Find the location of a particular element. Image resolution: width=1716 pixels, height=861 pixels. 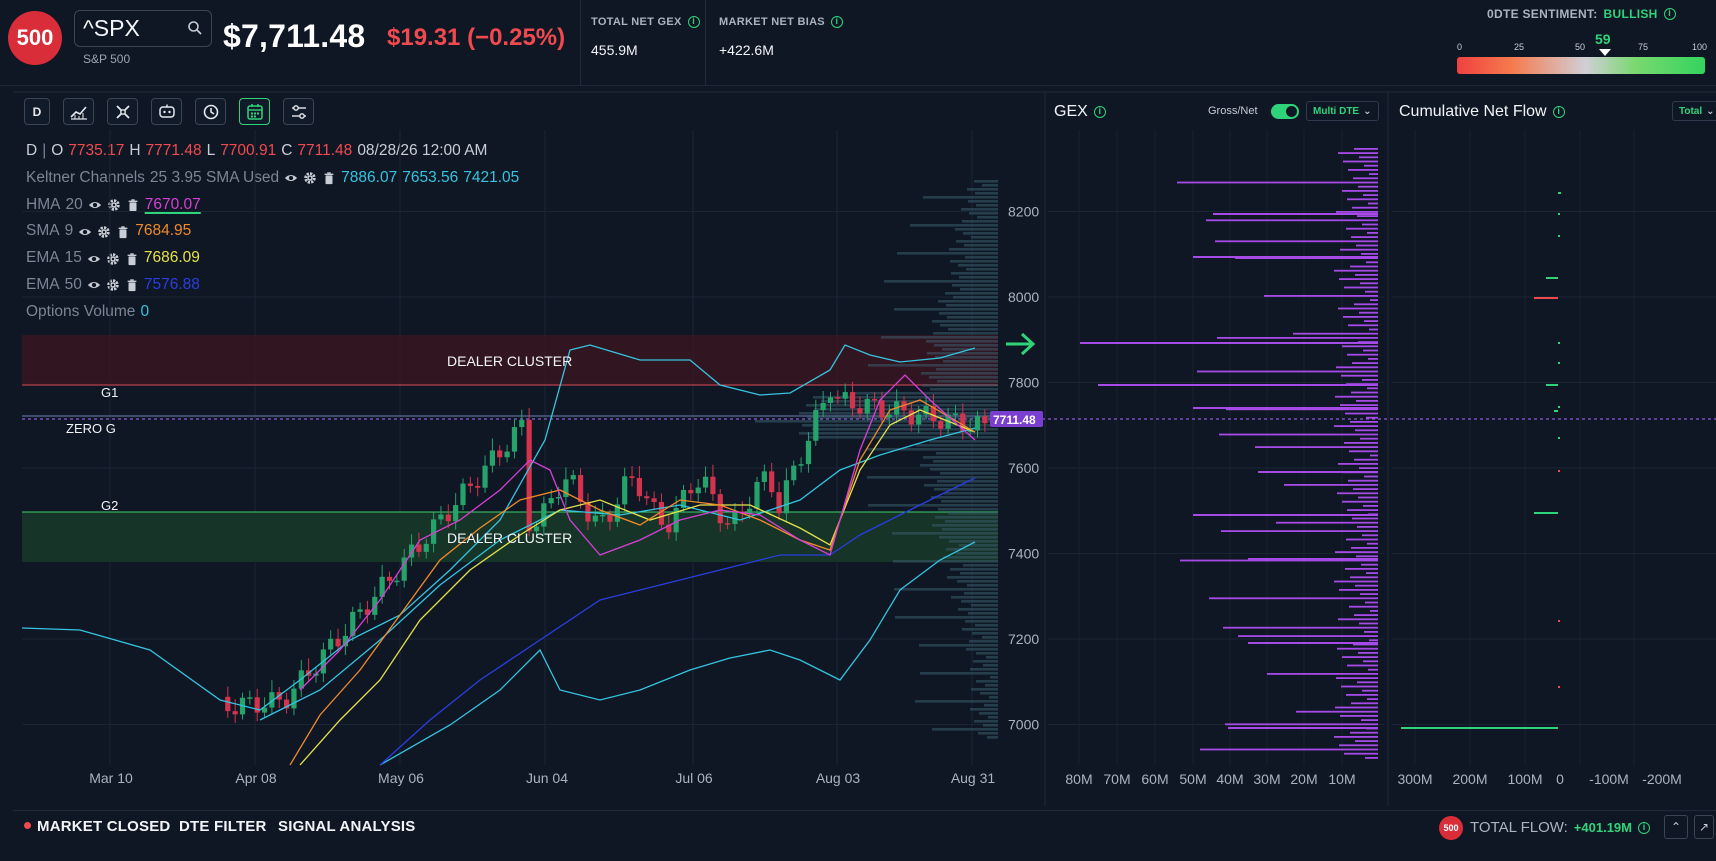

flow-mode-dropdown: Total ⌄ is located at coordinates (1694, 111).